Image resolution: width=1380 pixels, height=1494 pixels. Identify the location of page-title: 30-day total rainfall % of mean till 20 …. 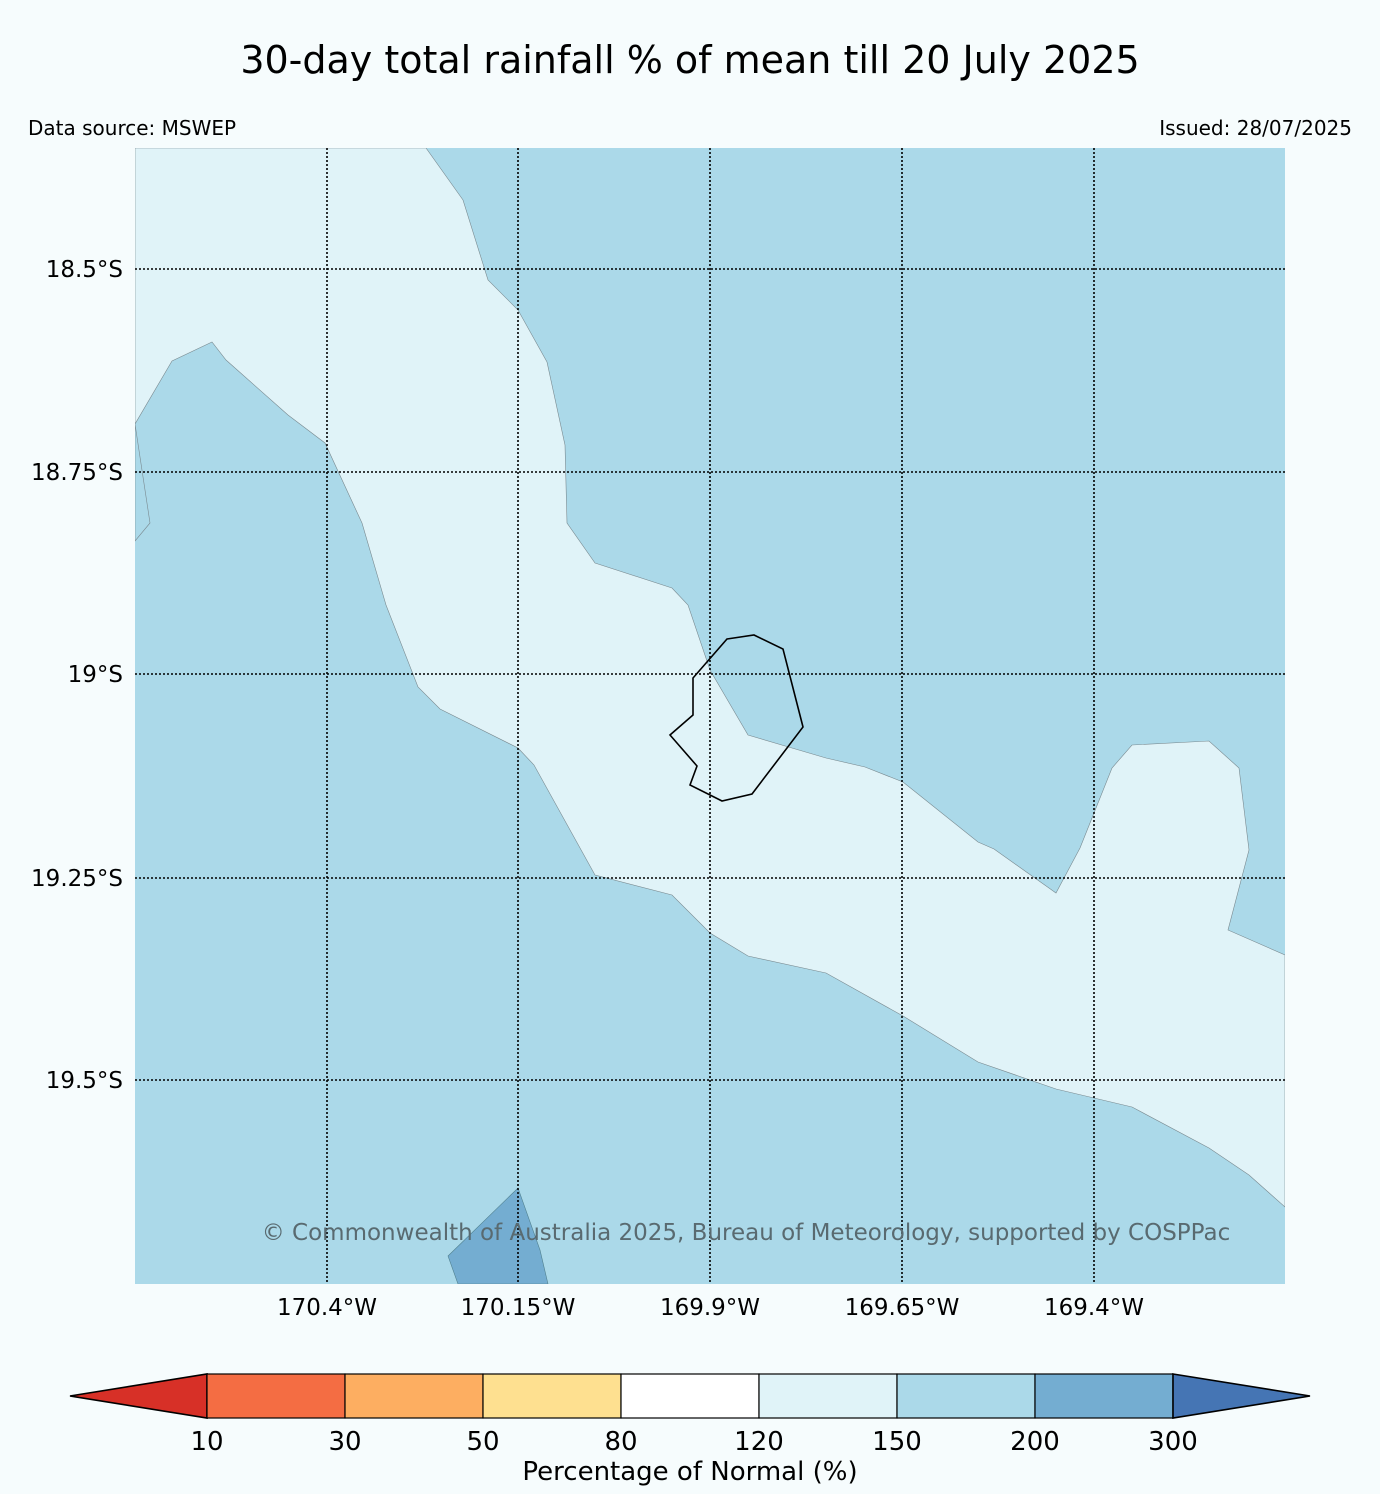
(690, 60).